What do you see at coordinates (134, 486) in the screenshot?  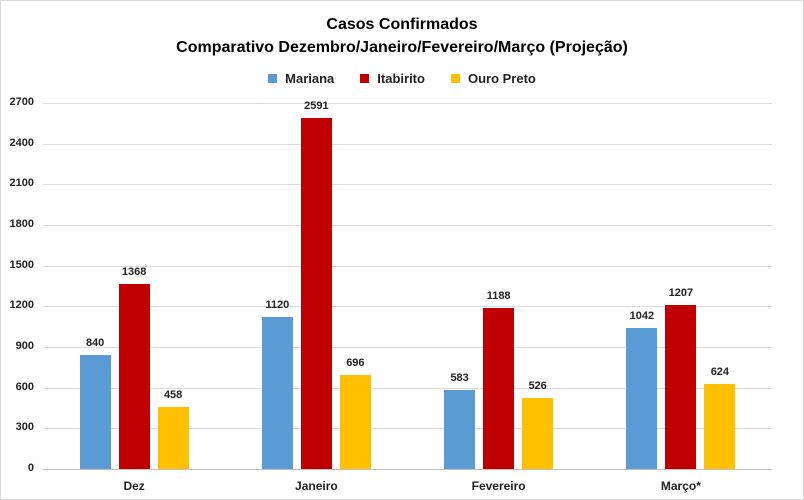 I see `x-tick-label: Dez` at bounding box center [134, 486].